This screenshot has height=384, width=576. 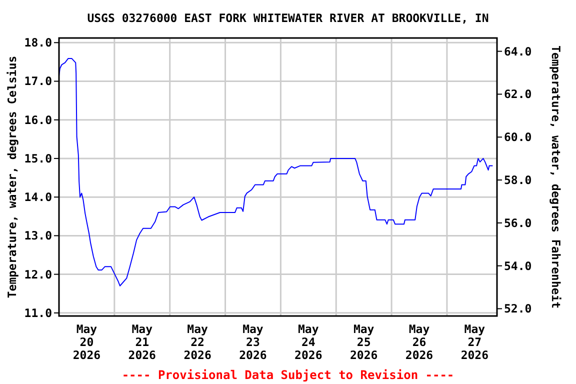 I want to click on x-tick-label: May 24 2026, so click(x=308, y=342).